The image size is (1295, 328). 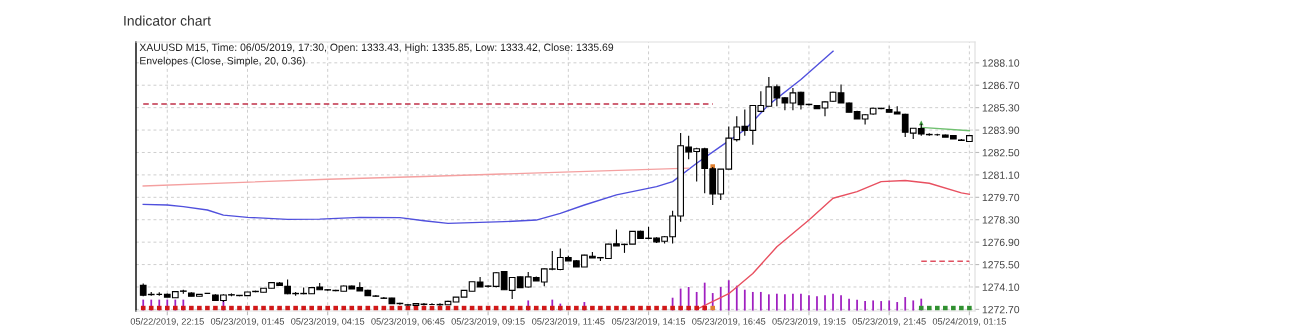 I want to click on y-tick-label: 1286.70, so click(x=1001, y=85).